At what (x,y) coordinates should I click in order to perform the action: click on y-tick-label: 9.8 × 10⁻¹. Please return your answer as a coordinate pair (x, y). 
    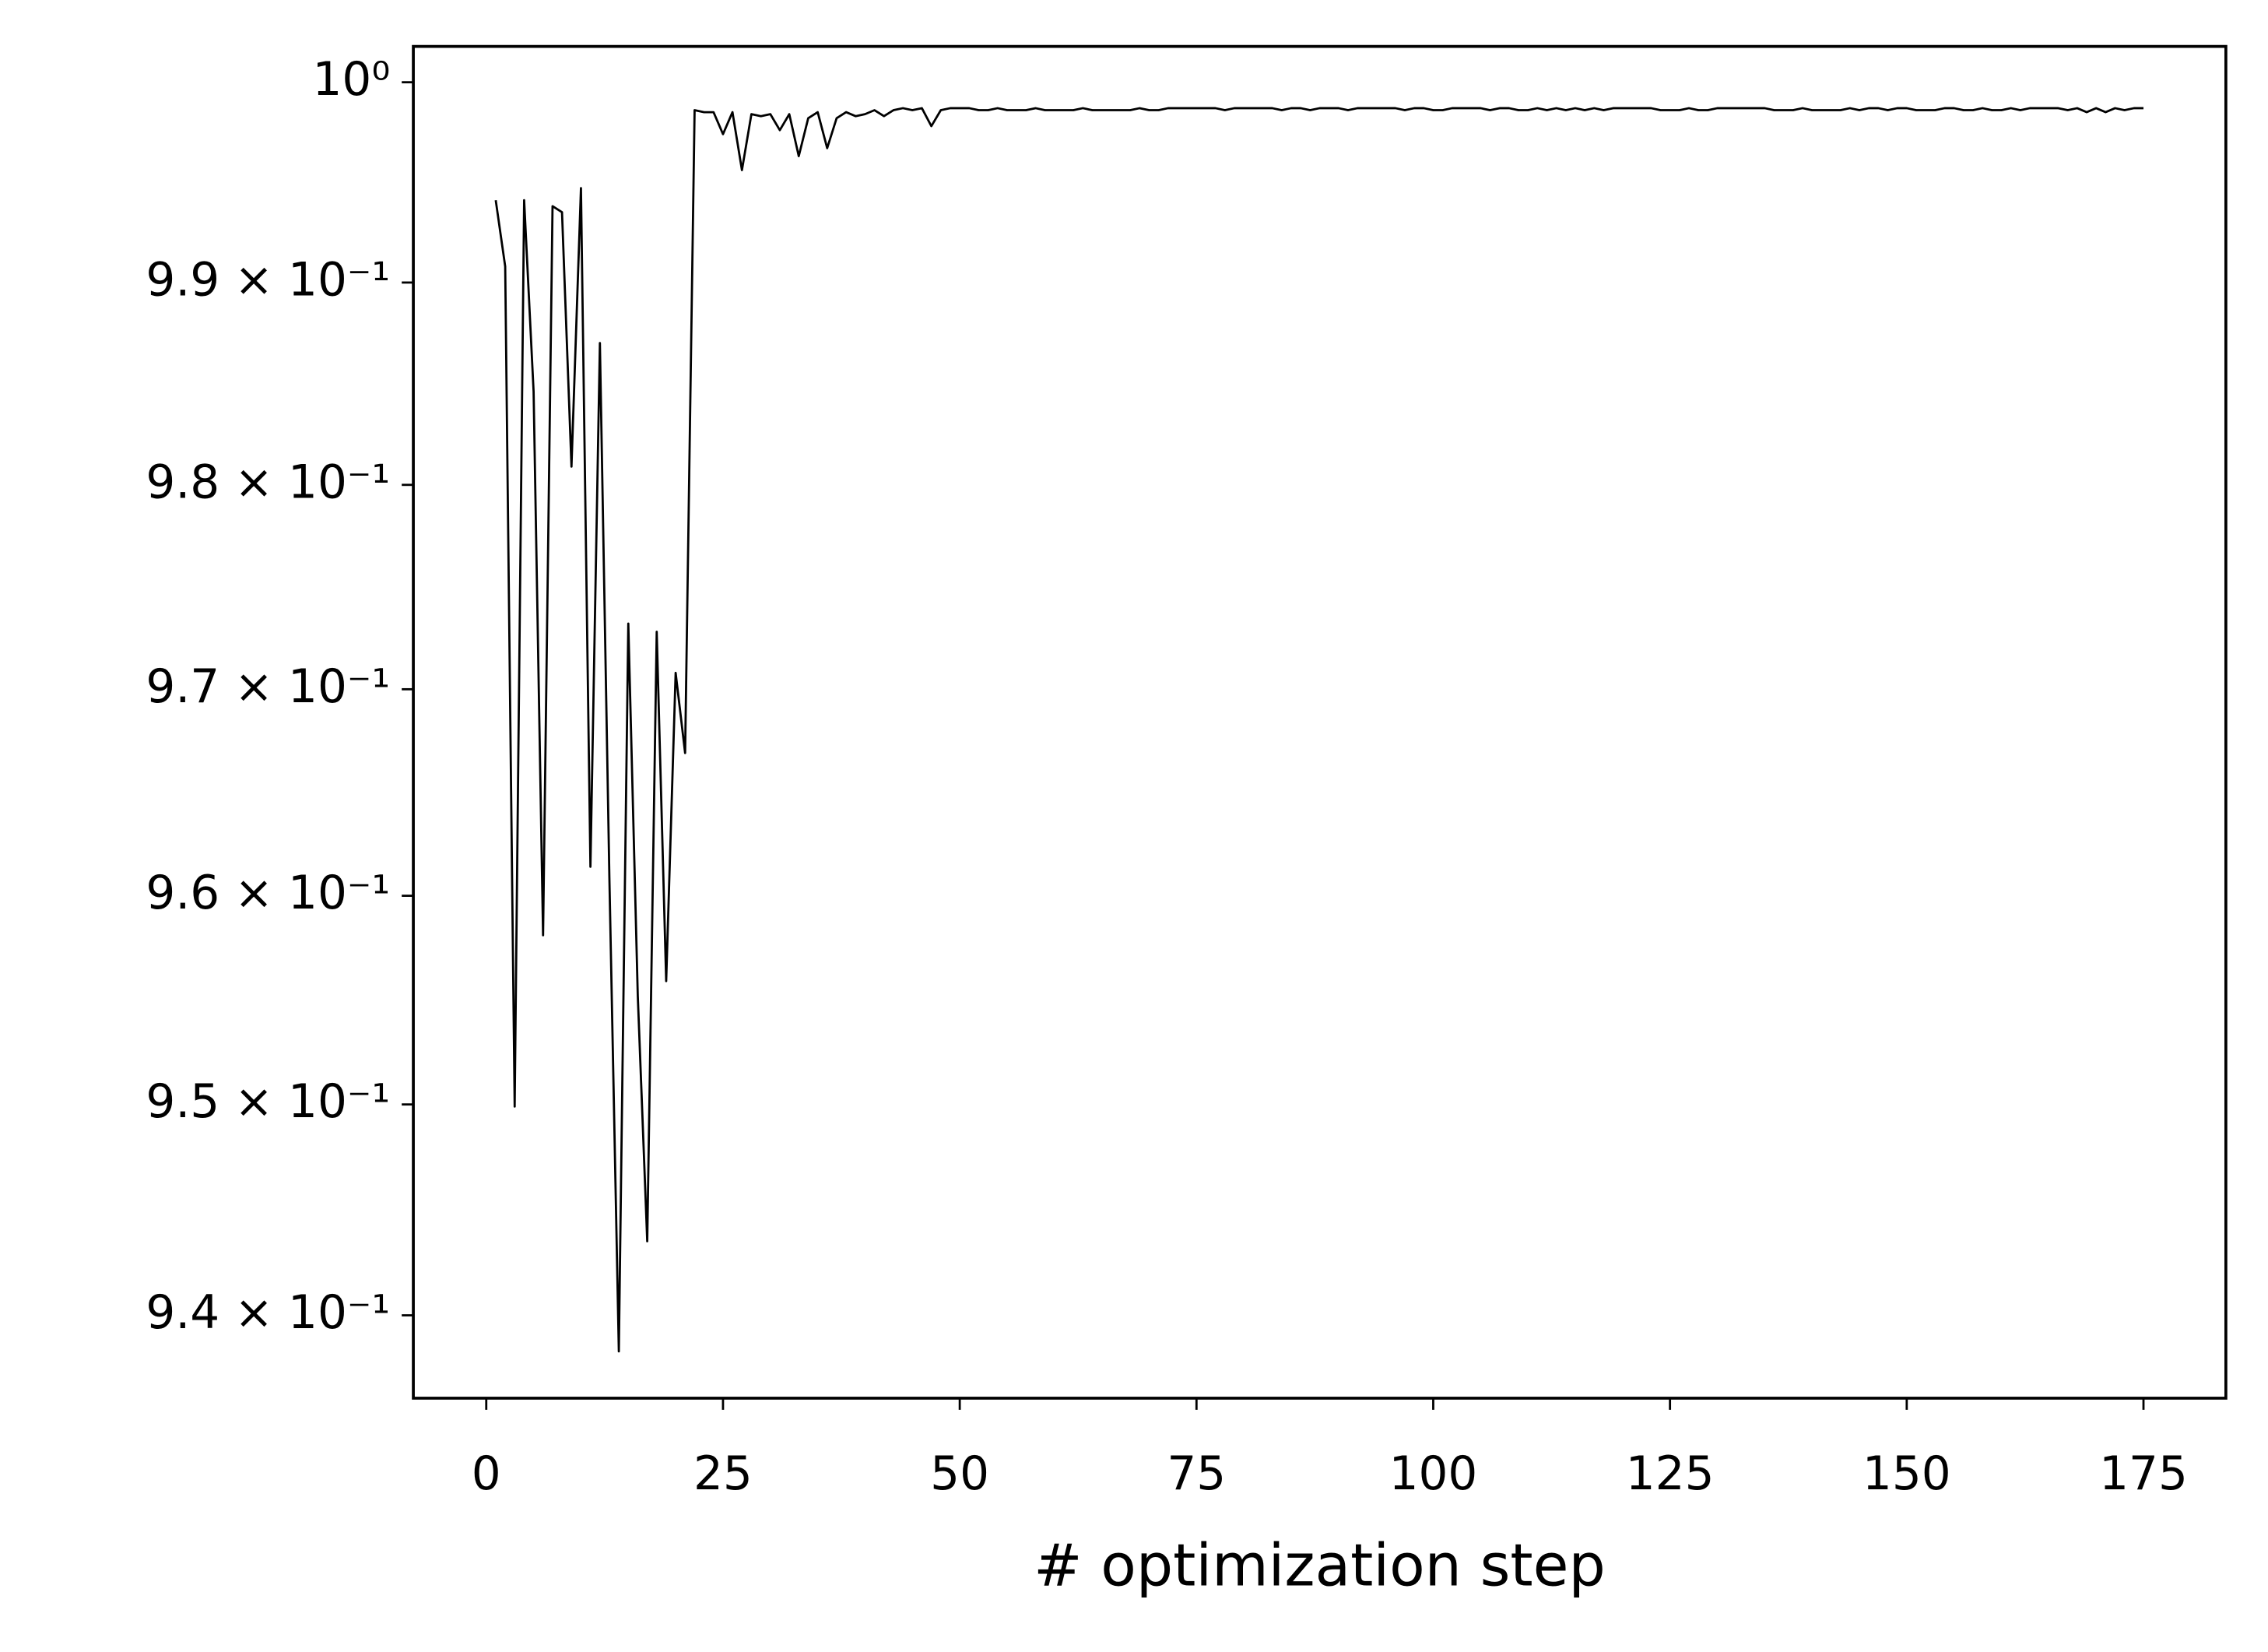
    Looking at the image, I should click on (268, 482).